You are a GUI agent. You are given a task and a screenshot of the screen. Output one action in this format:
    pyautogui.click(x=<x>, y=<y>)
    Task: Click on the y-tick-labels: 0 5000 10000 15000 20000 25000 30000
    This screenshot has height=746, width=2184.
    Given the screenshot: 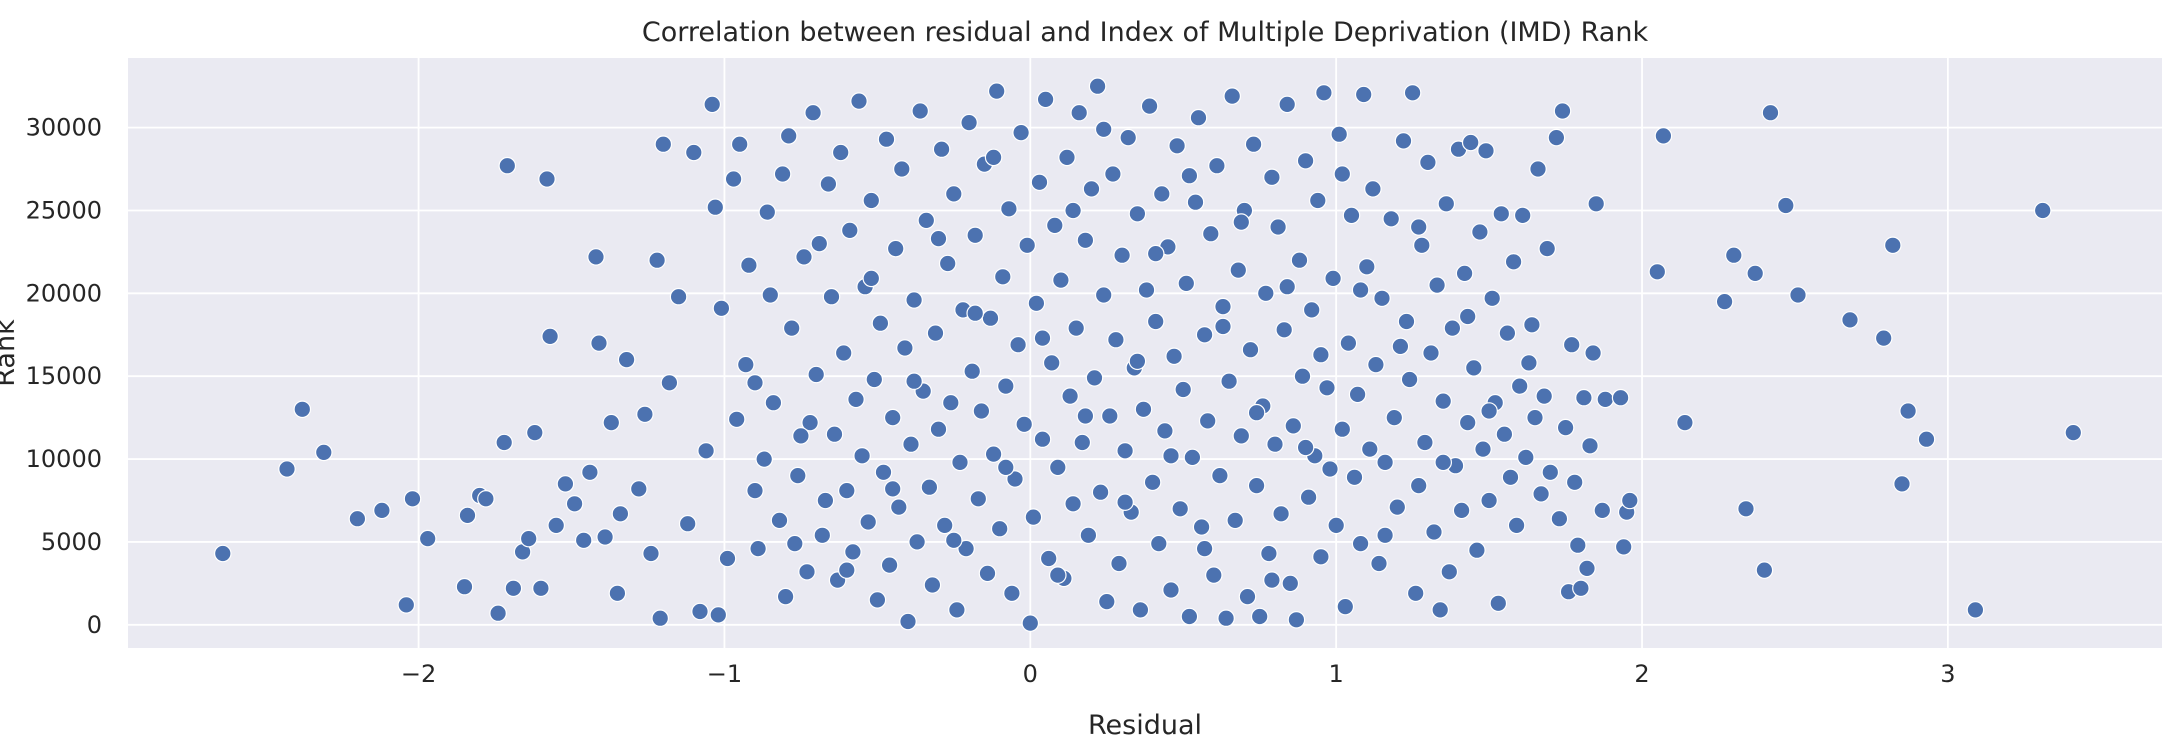 What is the action you would take?
    pyautogui.click(x=64, y=376)
    